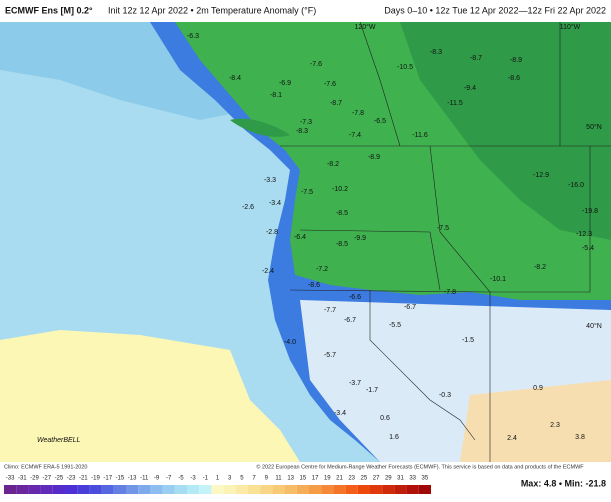  I want to click on island, so click(260, 127).